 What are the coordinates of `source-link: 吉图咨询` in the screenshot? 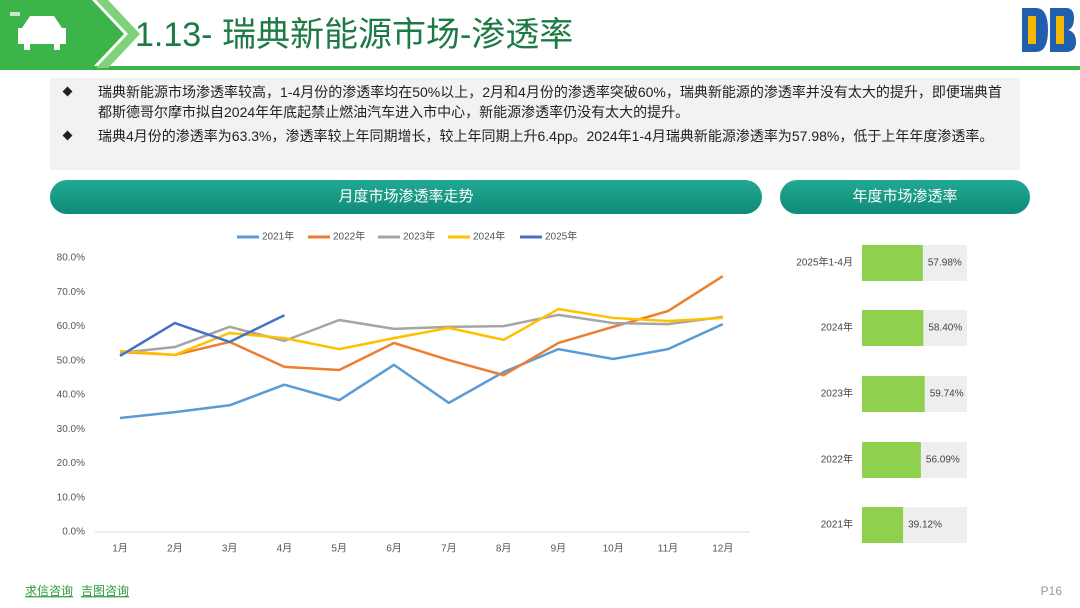 It's located at (105, 590).